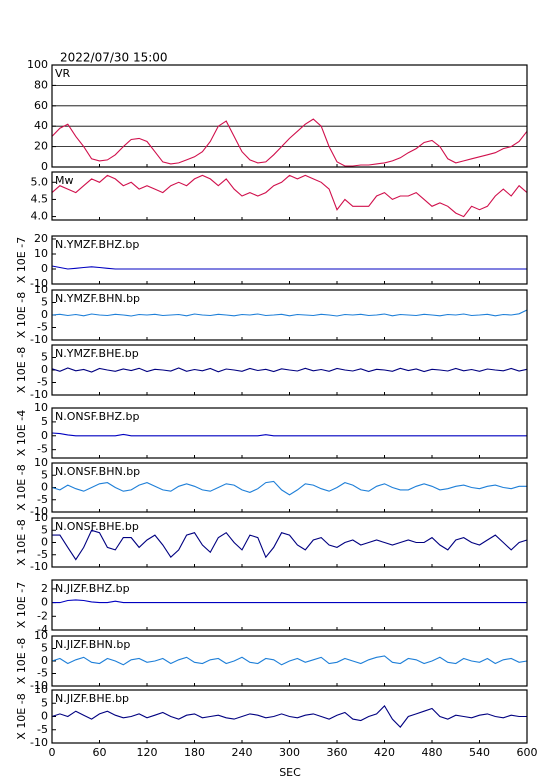 The height and width of the screenshot is (781, 554). Describe the element at coordinates (63, 73) in the screenshot. I see `panel-label: VR` at that location.